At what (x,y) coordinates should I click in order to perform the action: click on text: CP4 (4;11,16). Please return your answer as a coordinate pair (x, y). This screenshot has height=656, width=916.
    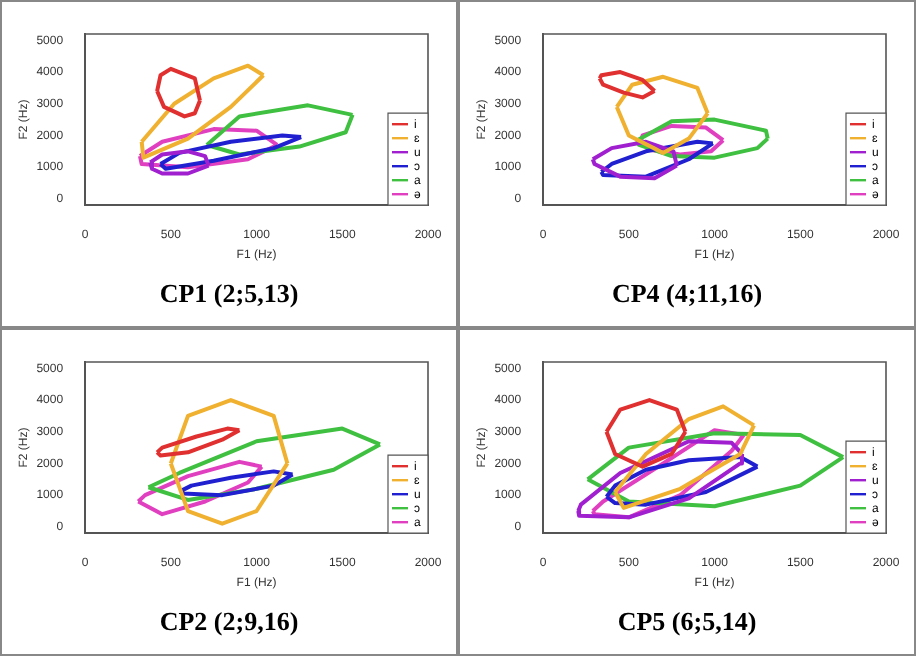
    Looking at the image, I should click on (687, 294).